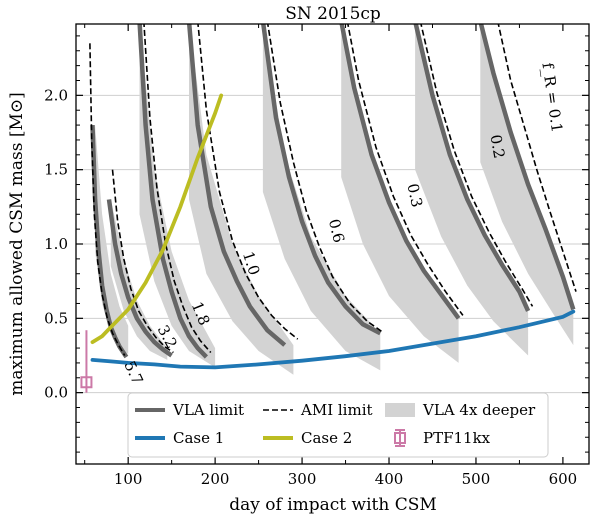 The height and width of the screenshot is (516, 600). What do you see at coordinates (400, 410) in the screenshot?
I see `legend-swatch-patch` at bounding box center [400, 410].